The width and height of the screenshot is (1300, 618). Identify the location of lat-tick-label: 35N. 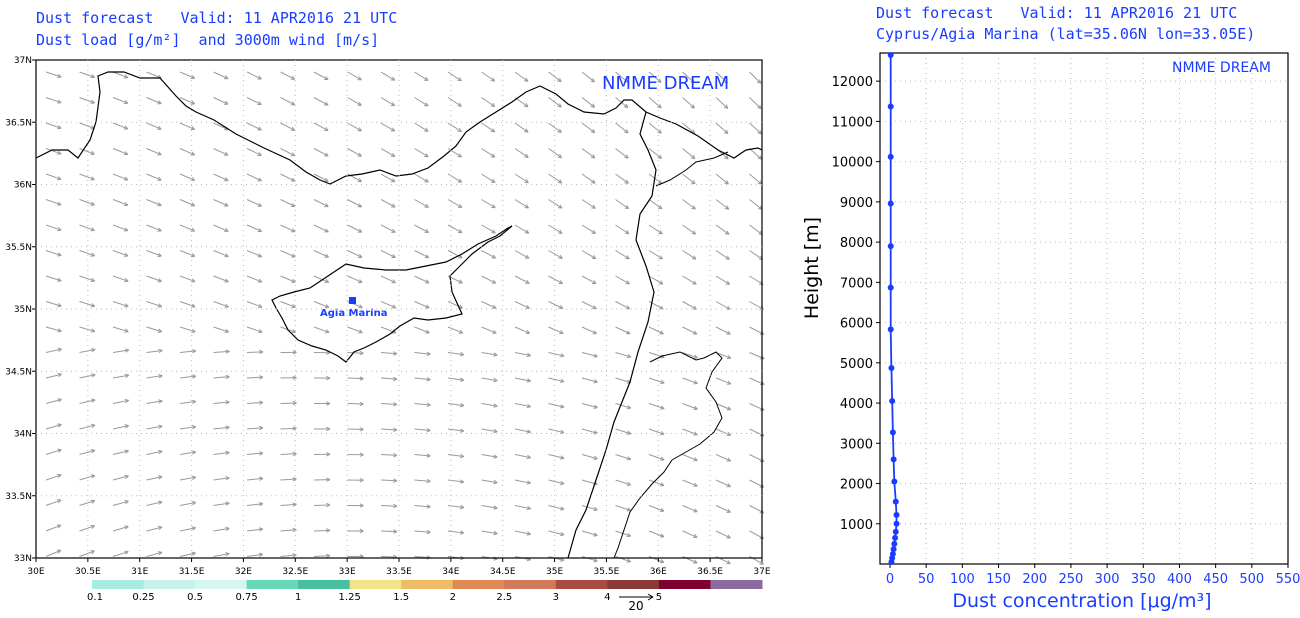
(23, 310).